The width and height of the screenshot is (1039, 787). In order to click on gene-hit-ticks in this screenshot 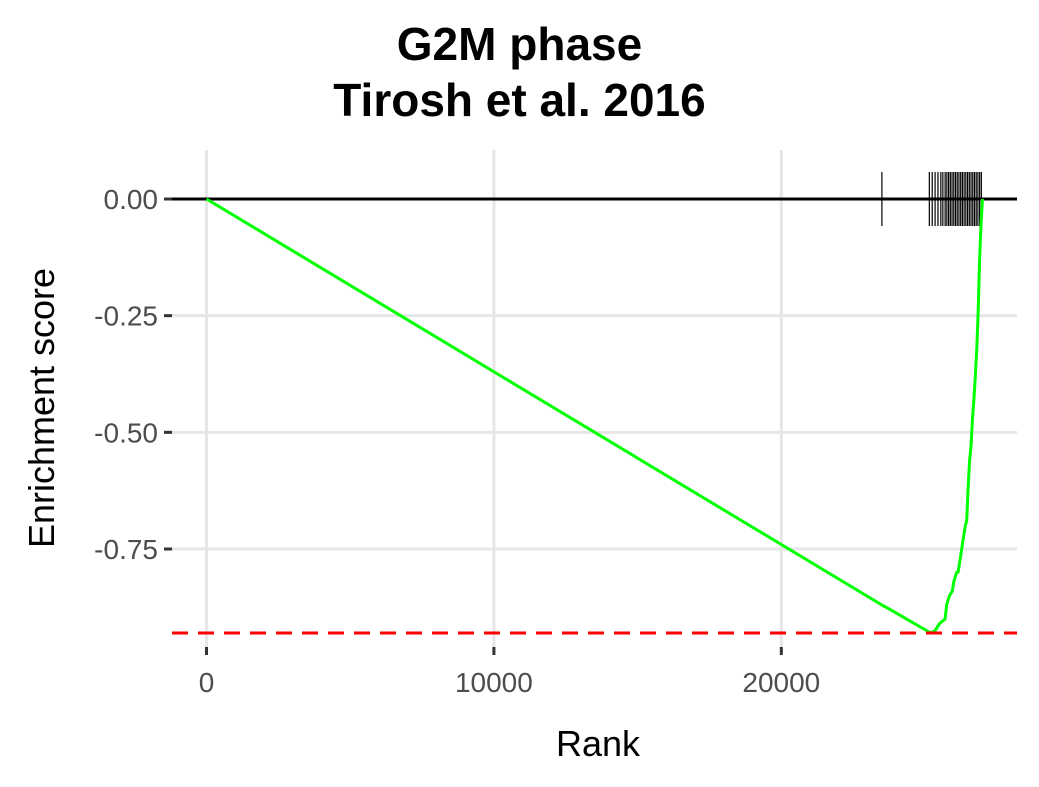, I will do `click(931, 199)`.